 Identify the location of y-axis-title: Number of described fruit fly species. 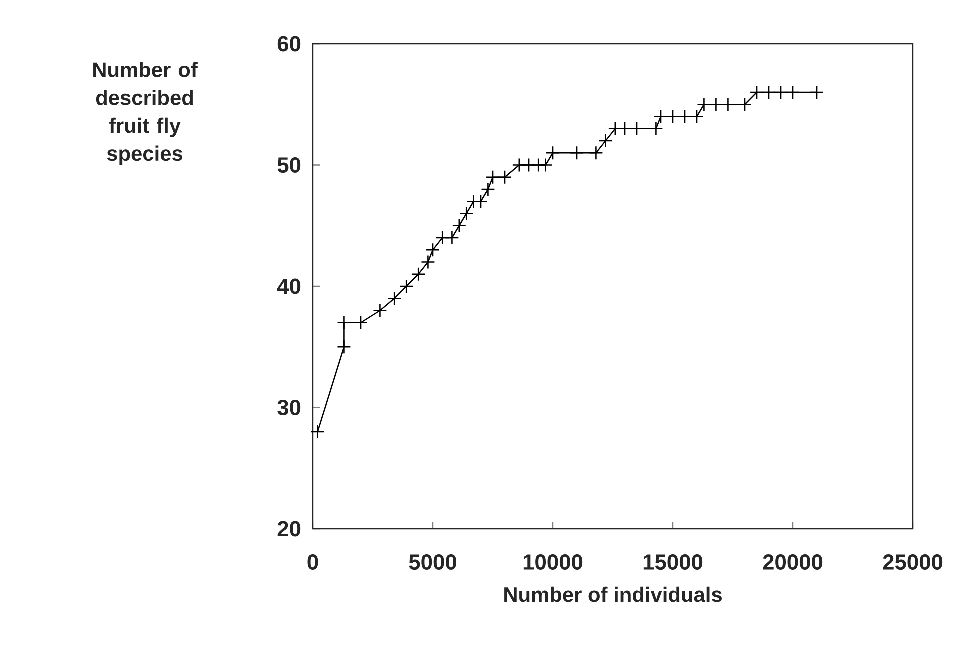
(146, 114).